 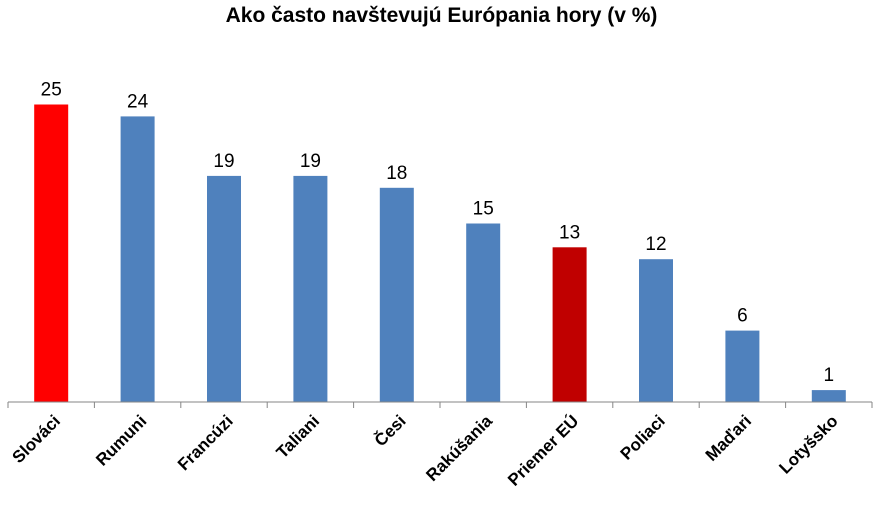 What do you see at coordinates (396, 173) in the screenshot?
I see `data-label: 18` at bounding box center [396, 173].